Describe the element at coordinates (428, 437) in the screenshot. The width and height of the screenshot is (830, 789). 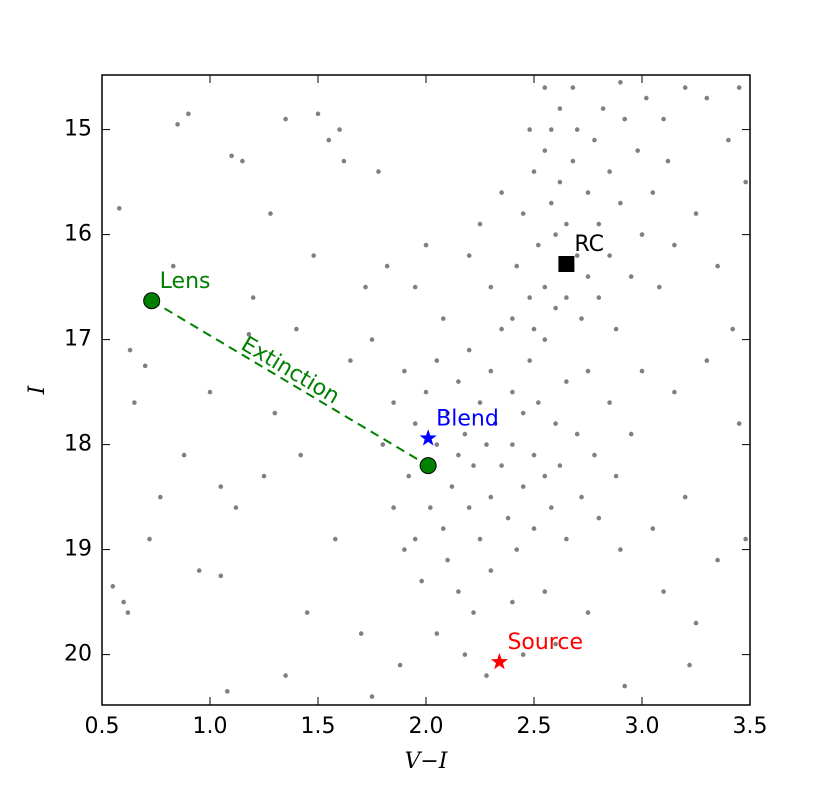
I see `marker-star` at that location.